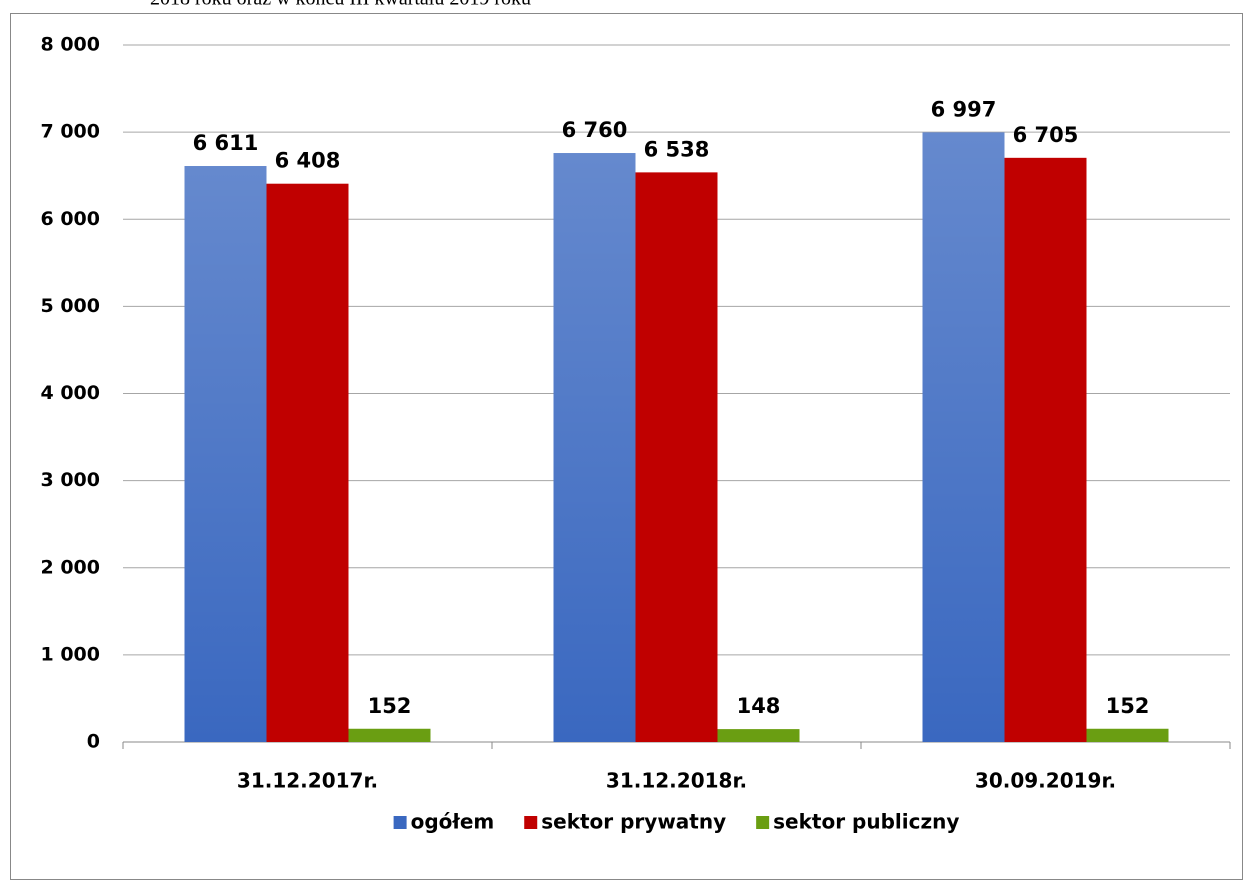 This screenshot has width=1250, height=885. What do you see at coordinates (964, 109) in the screenshot?
I see `value-label: 6 997` at bounding box center [964, 109].